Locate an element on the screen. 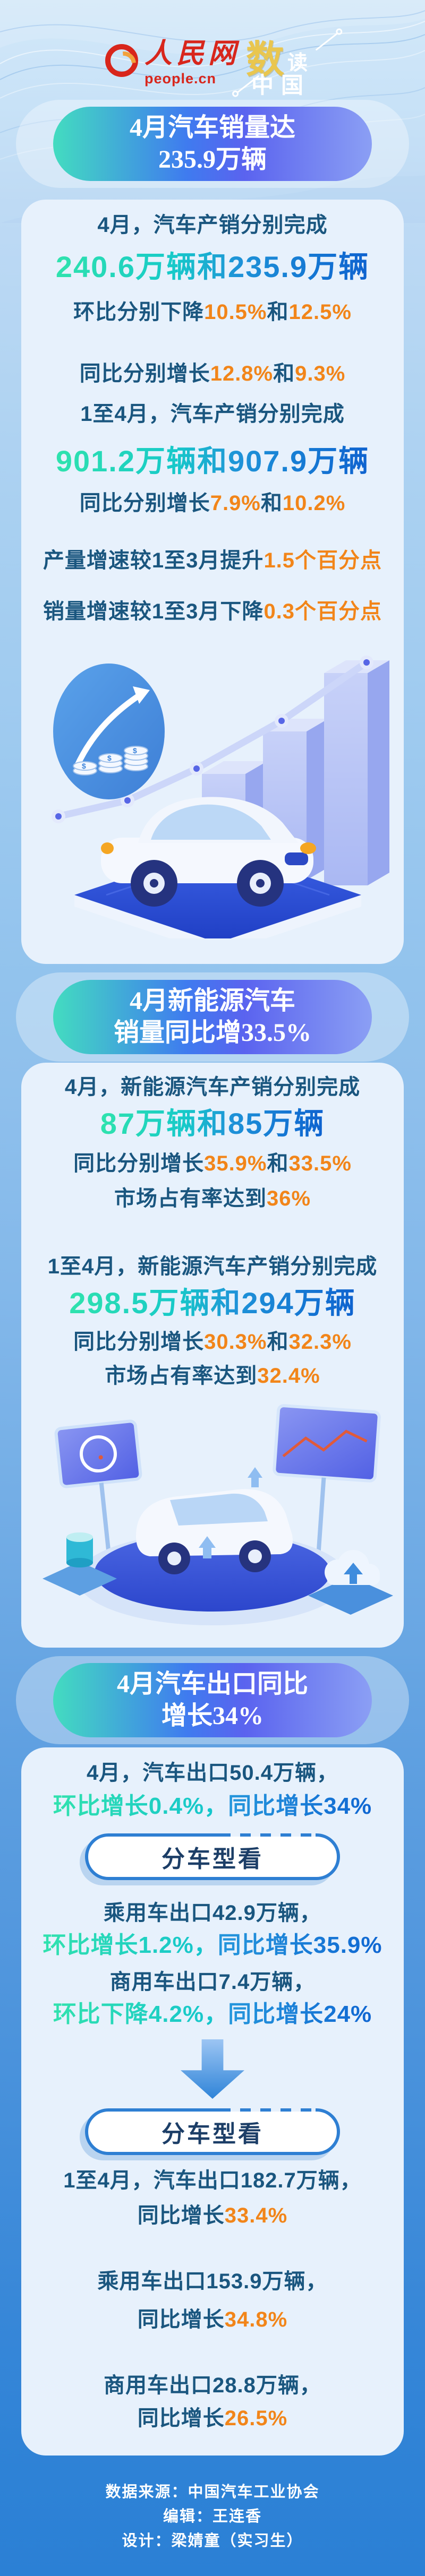 This screenshot has height=2576, width=425. text-segment: 240.6万辆和235.9万辆 is located at coordinates (212, 266).